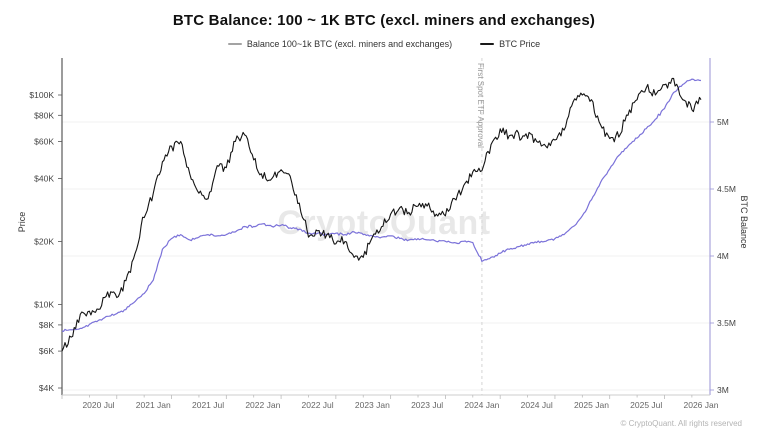  Describe the element at coordinates (701, 405) in the screenshot. I see `x-tick-label: 2026 Jan` at that location.